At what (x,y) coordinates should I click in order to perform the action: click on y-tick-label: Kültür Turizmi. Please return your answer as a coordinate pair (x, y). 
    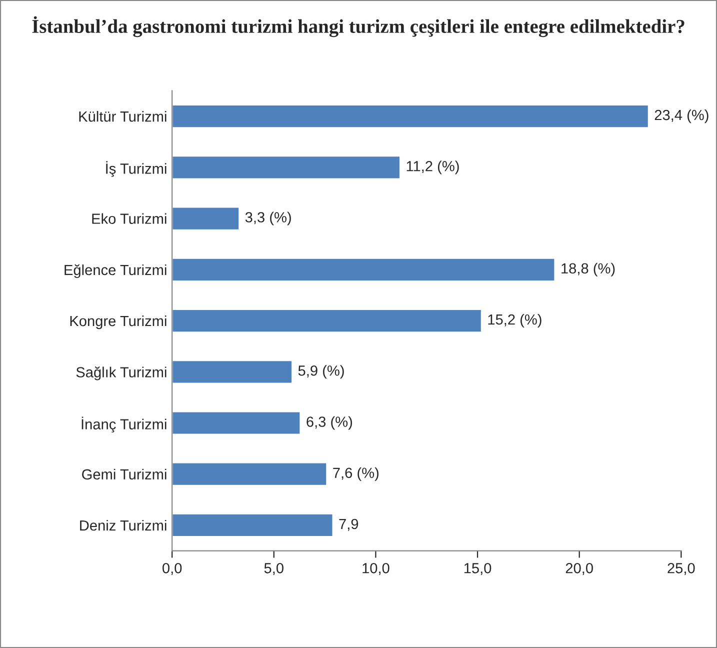
    Looking at the image, I should click on (122, 116).